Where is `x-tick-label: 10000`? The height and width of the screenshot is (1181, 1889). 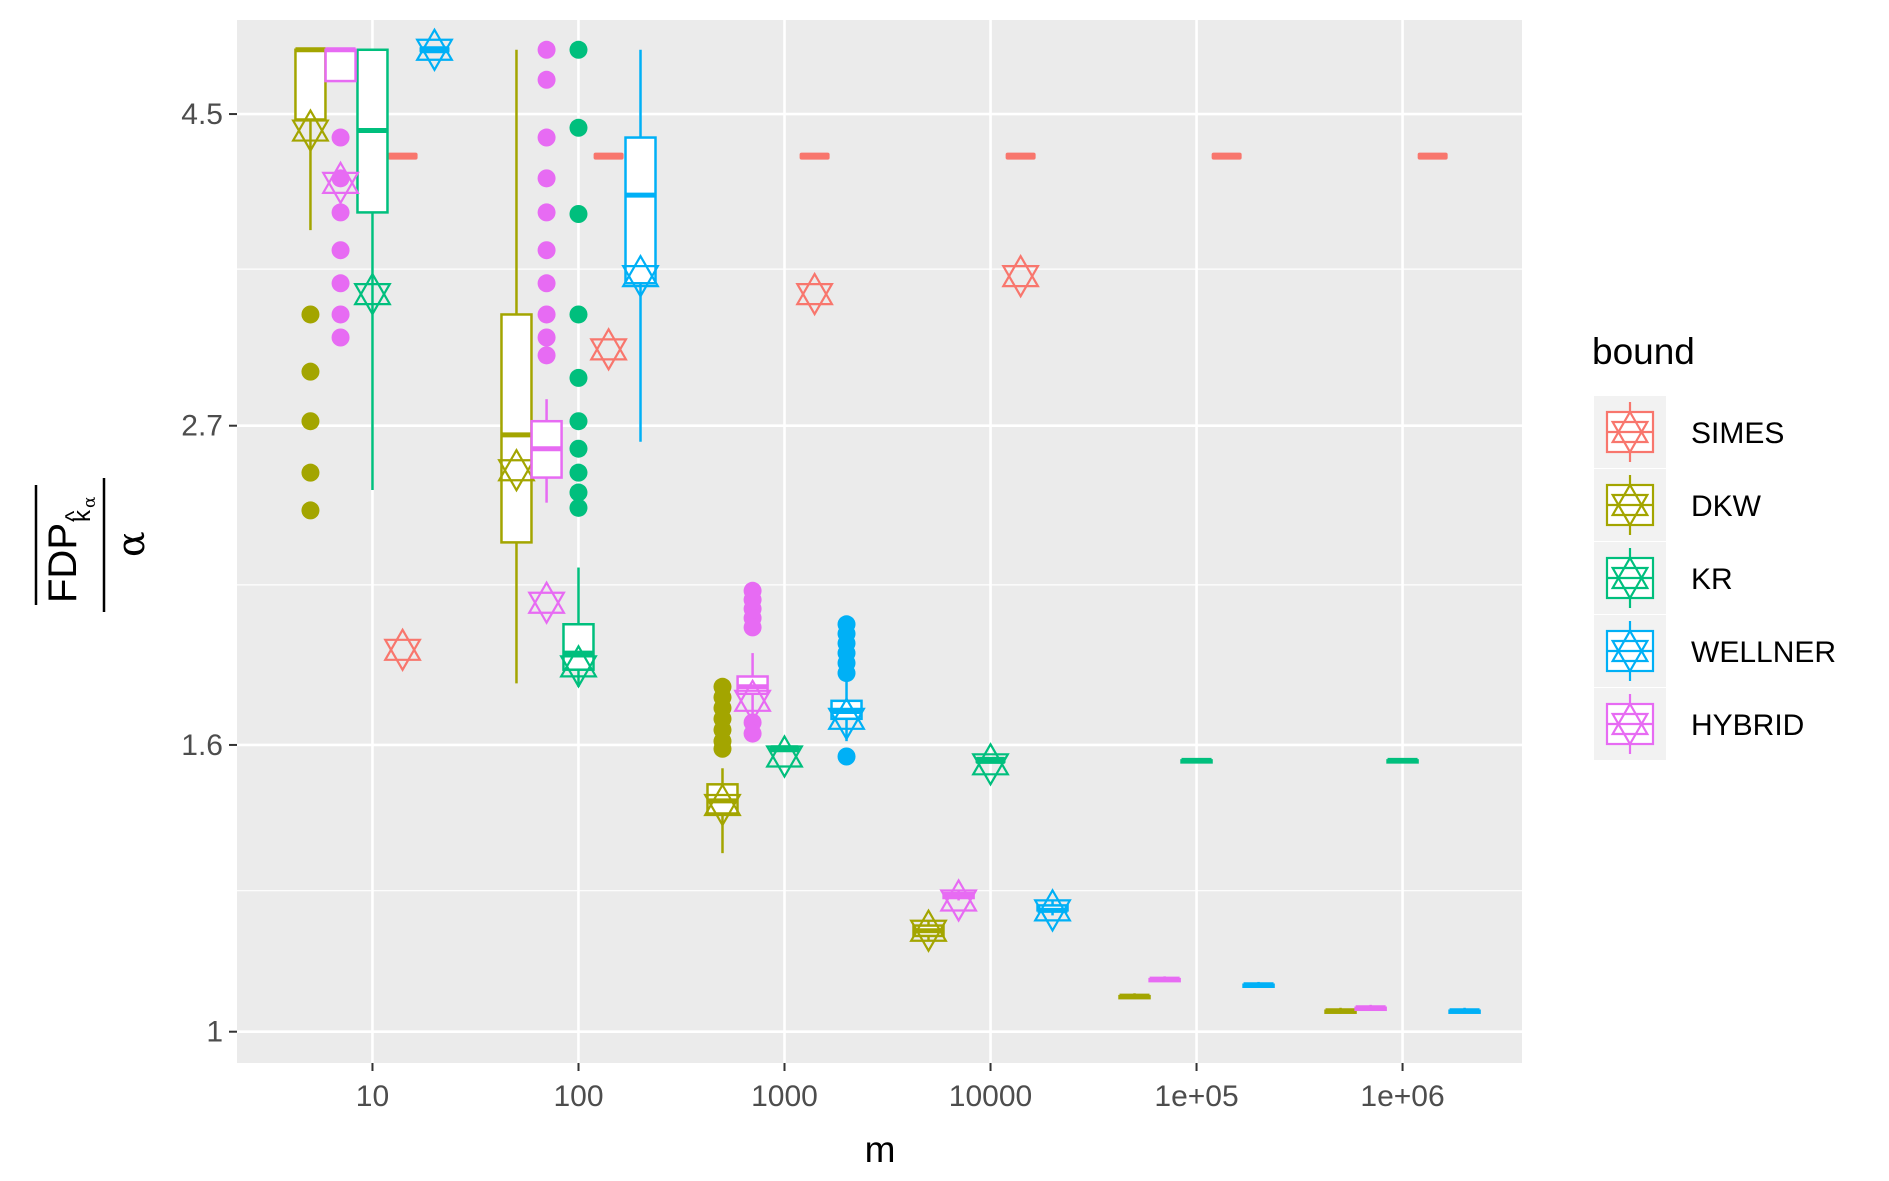 x-tick-label: 10000 is located at coordinates (990, 1096).